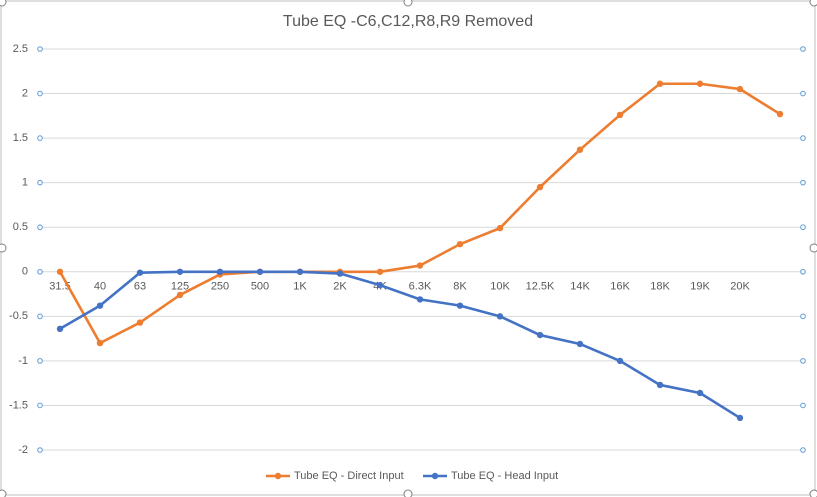 The height and width of the screenshot is (497, 817). I want to click on x-tick-label: 14K, so click(580, 287).